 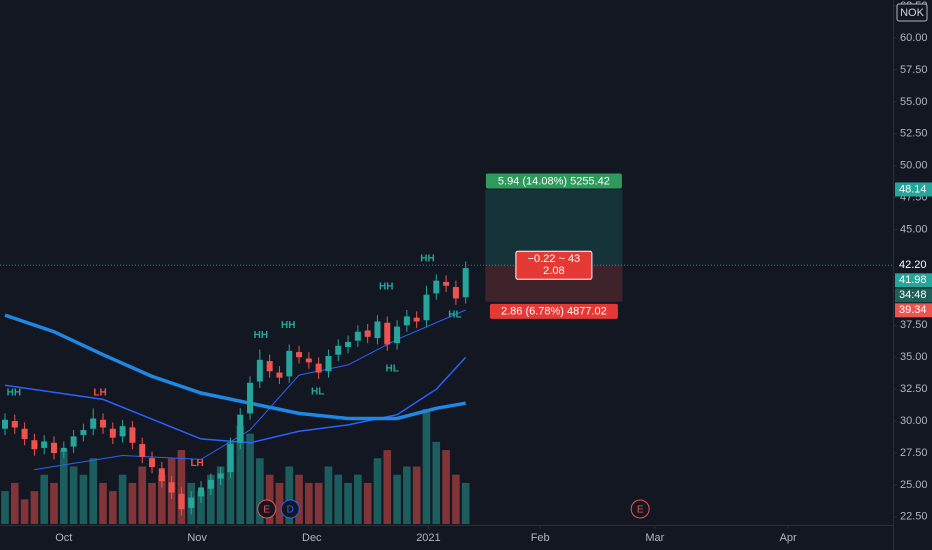 What do you see at coordinates (914, 389) in the screenshot?
I see `y-tick-label: 32.50` at bounding box center [914, 389].